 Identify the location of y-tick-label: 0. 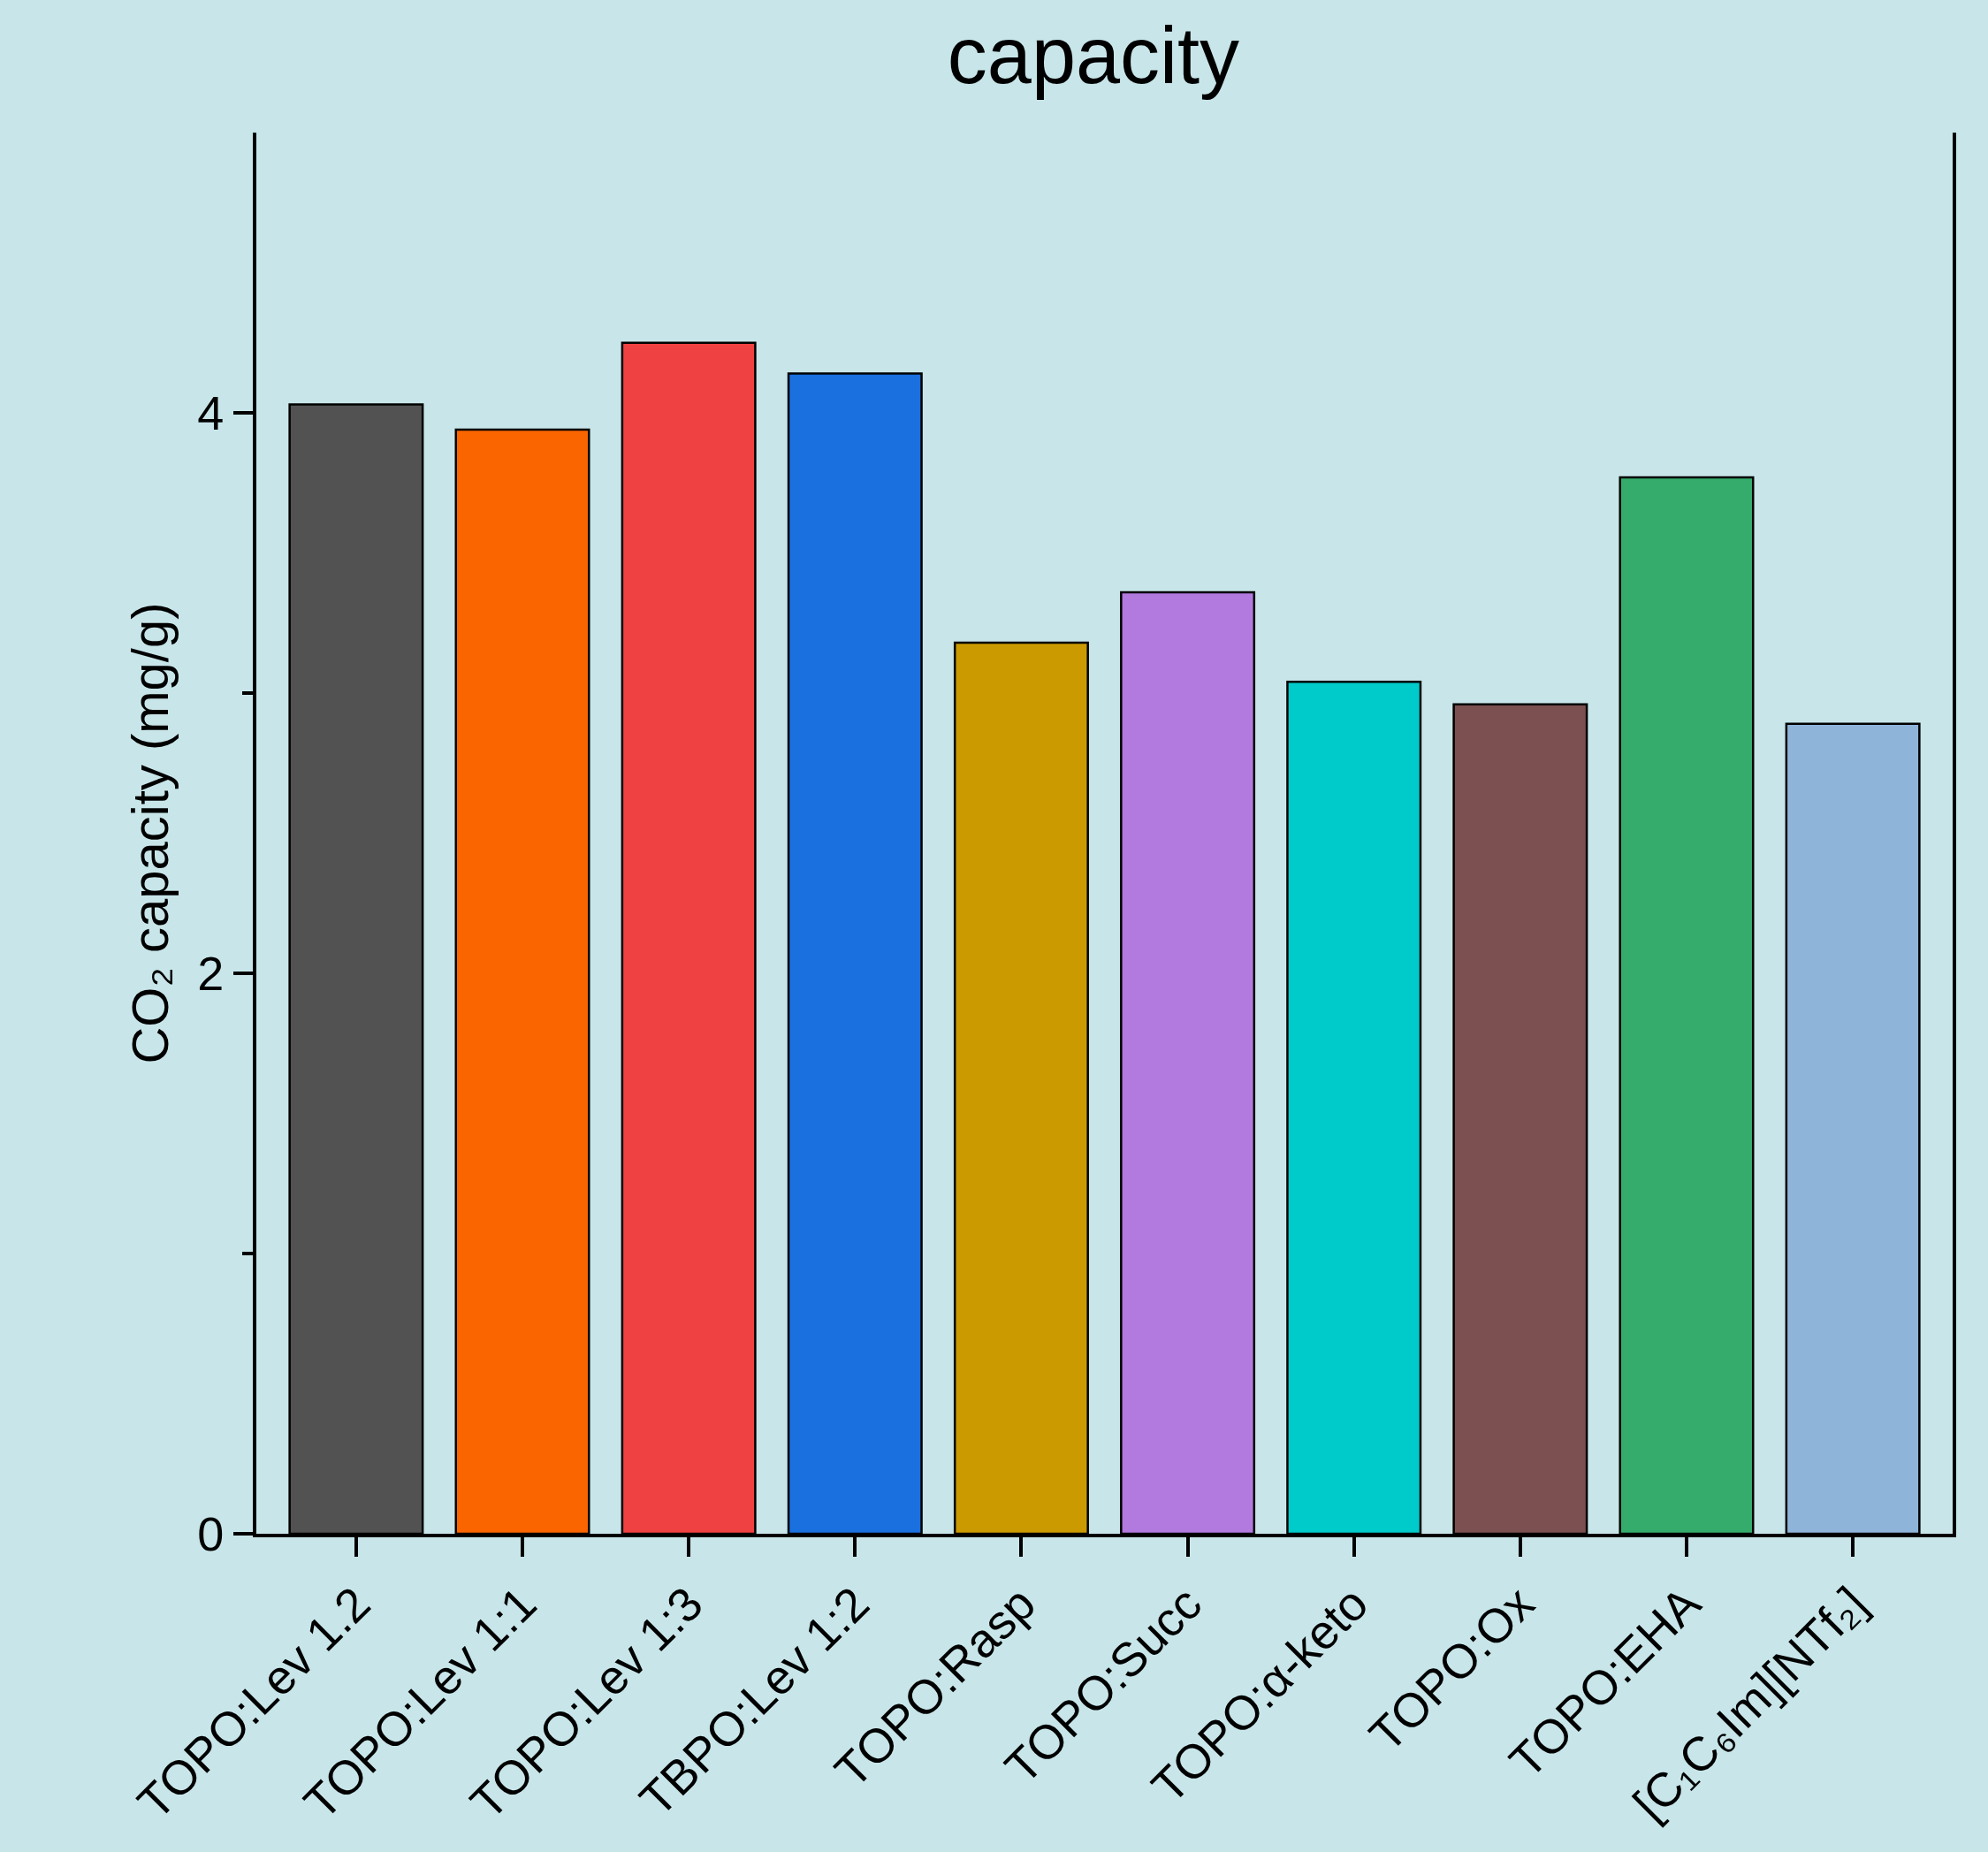
(211, 1533).